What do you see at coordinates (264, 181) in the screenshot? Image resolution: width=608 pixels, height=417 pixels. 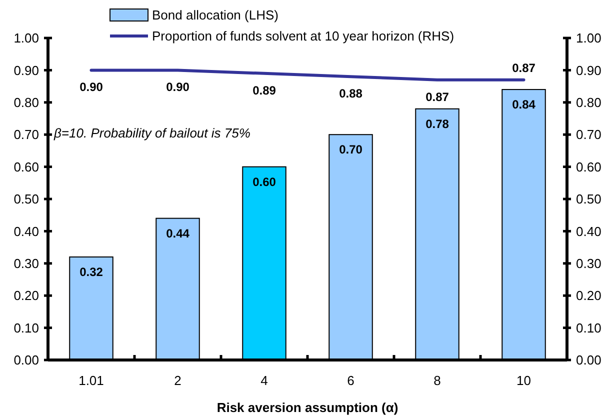 I see `data-label: 0.60` at bounding box center [264, 181].